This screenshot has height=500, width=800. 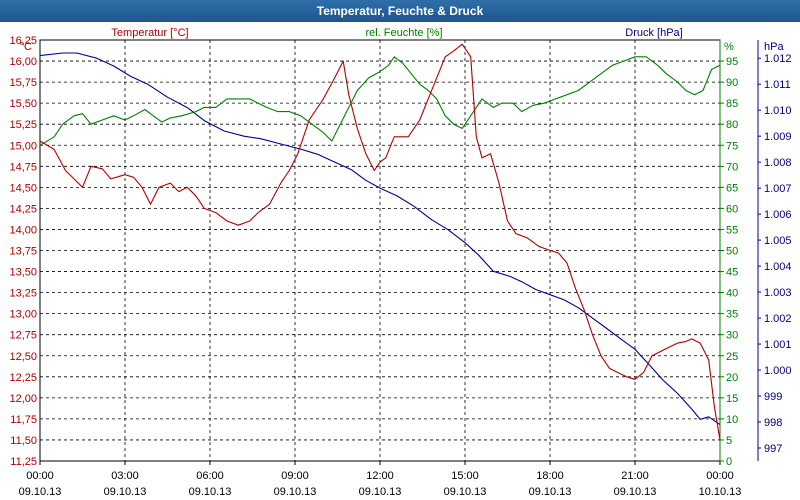 What do you see at coordinates (23, 357) in the screenshot?
I see `temperature-tick-label: 12,50` at bounding box center [23, 357].